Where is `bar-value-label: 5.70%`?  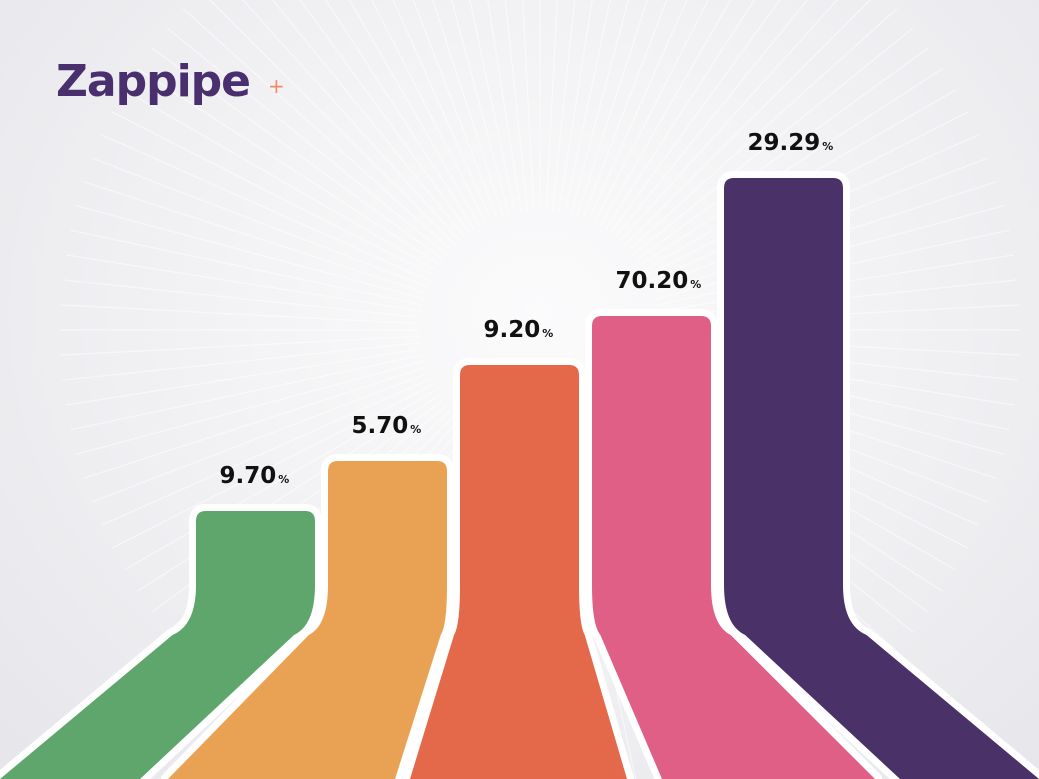
bar-value-label: 5.70% is located at coordinates (387, 426).